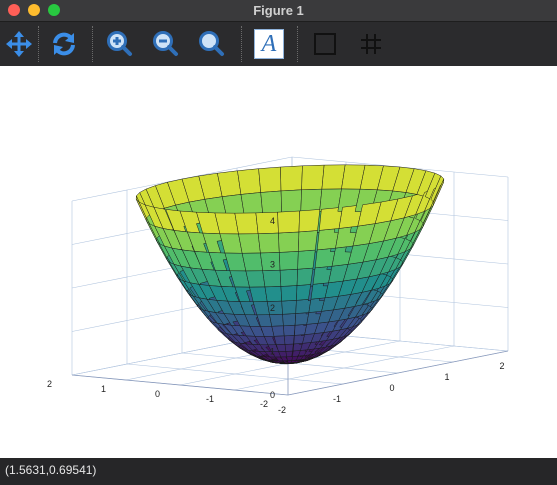 The image size is (557, 485). I want to click on status-bar: (1.5631,0.69541), so click(278, 471).